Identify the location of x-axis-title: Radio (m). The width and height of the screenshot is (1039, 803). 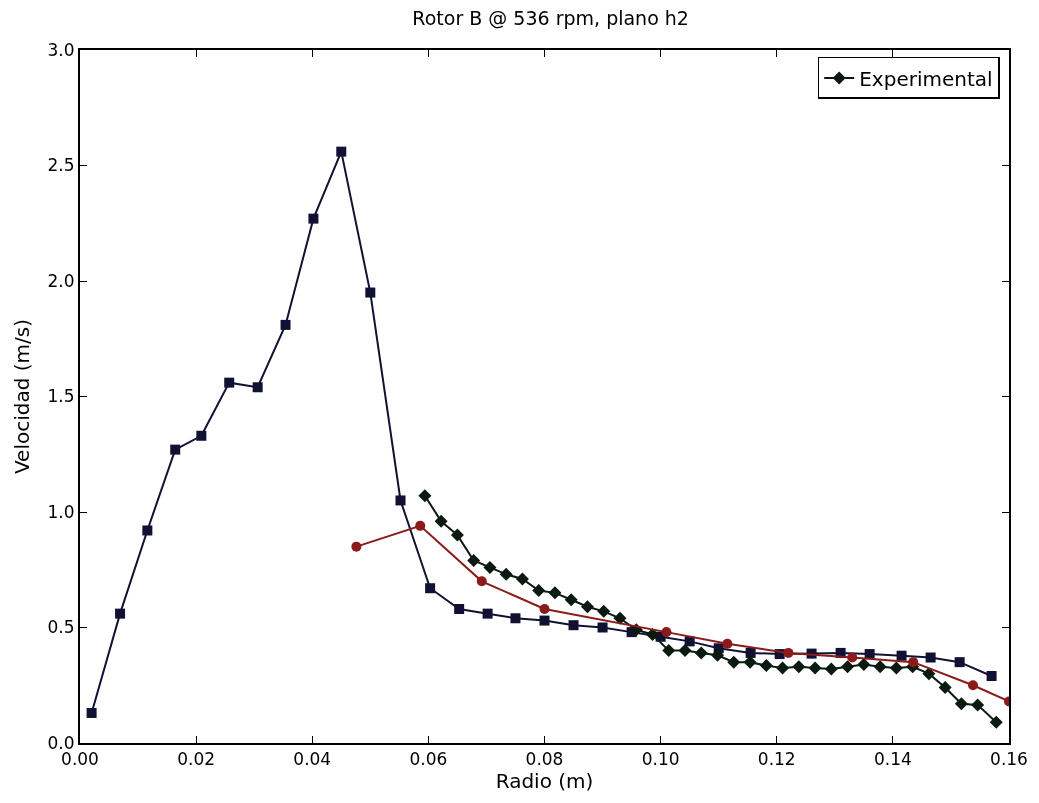
(544, 781).